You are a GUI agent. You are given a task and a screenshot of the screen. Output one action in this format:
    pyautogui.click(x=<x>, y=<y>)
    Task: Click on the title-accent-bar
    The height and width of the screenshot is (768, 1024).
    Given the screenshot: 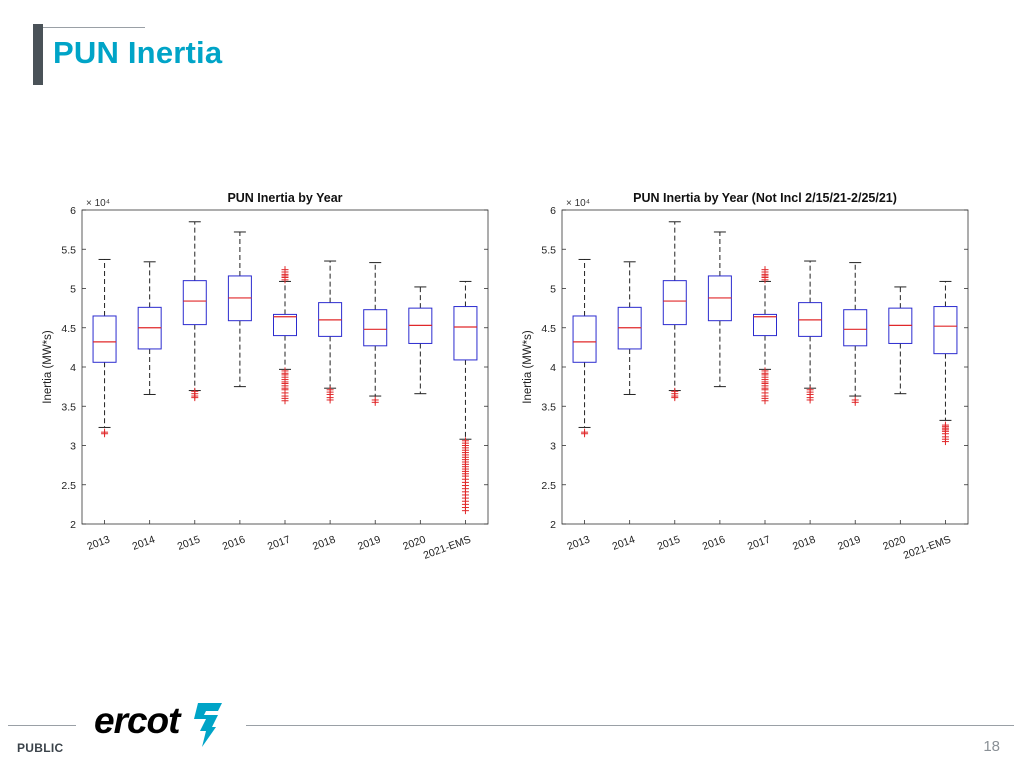 What is the action you would take?
    pyautogui.click(x=38, y=54)
    